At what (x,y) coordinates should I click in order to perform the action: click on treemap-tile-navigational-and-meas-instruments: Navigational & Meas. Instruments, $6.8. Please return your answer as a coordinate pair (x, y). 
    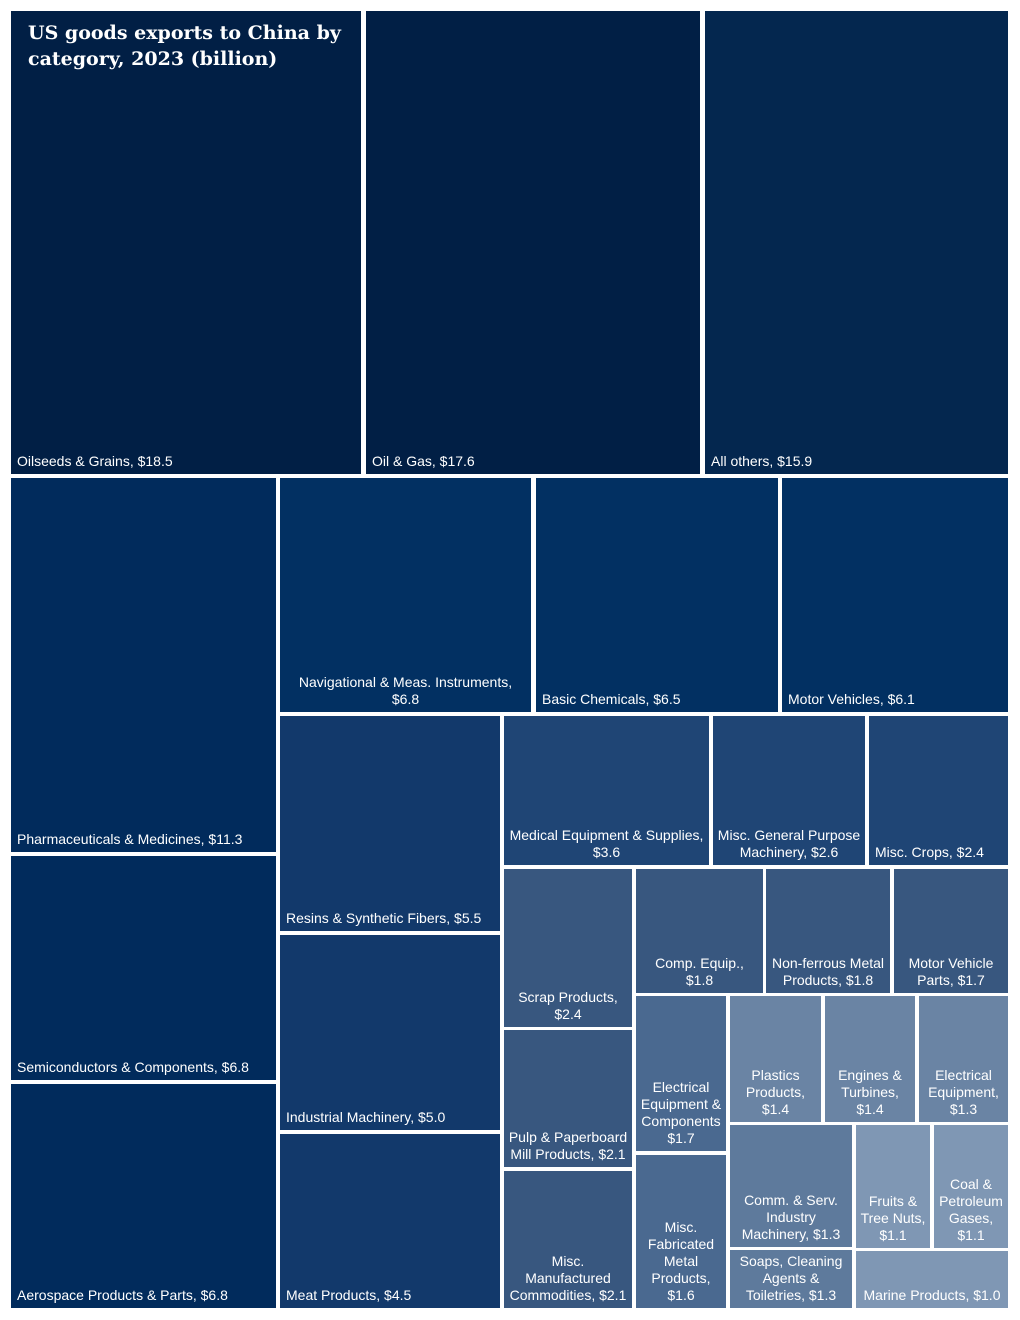
    Looking at the image, I should click on (405, 595).